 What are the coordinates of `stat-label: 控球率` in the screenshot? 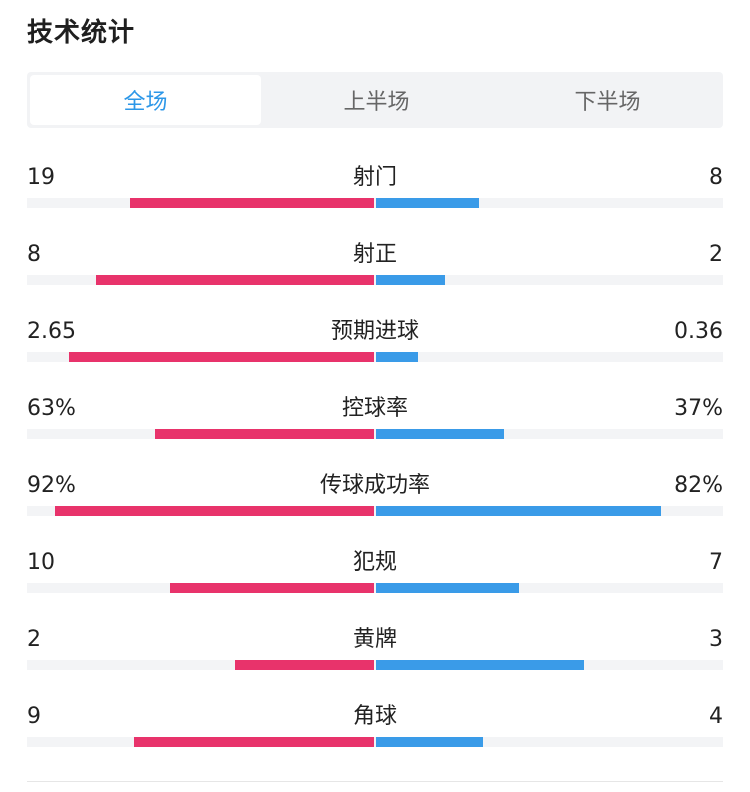 It's located at (374, 408).